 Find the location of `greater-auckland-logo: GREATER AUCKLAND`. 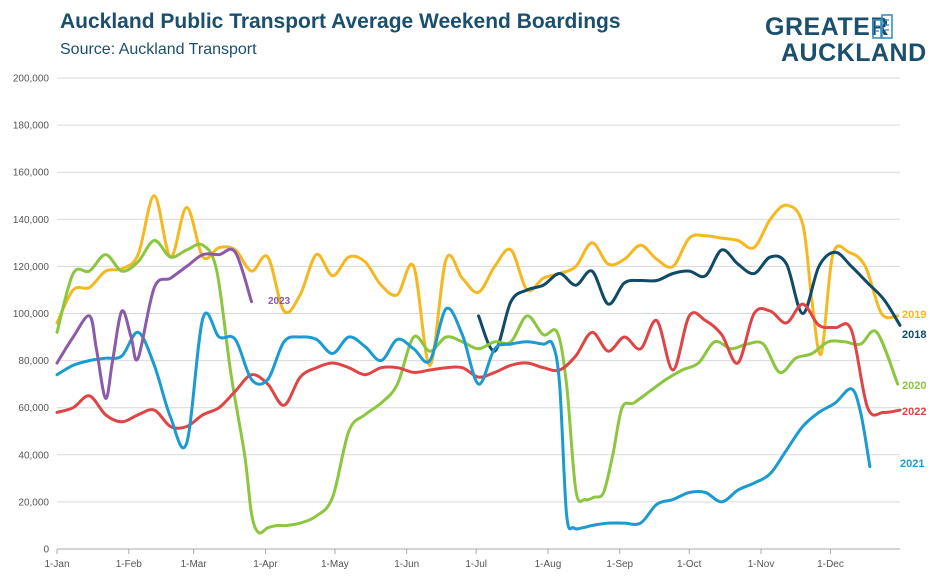

greater-auckland-logo: GREATER AUCKLAND is located at coordinates (845, 39).